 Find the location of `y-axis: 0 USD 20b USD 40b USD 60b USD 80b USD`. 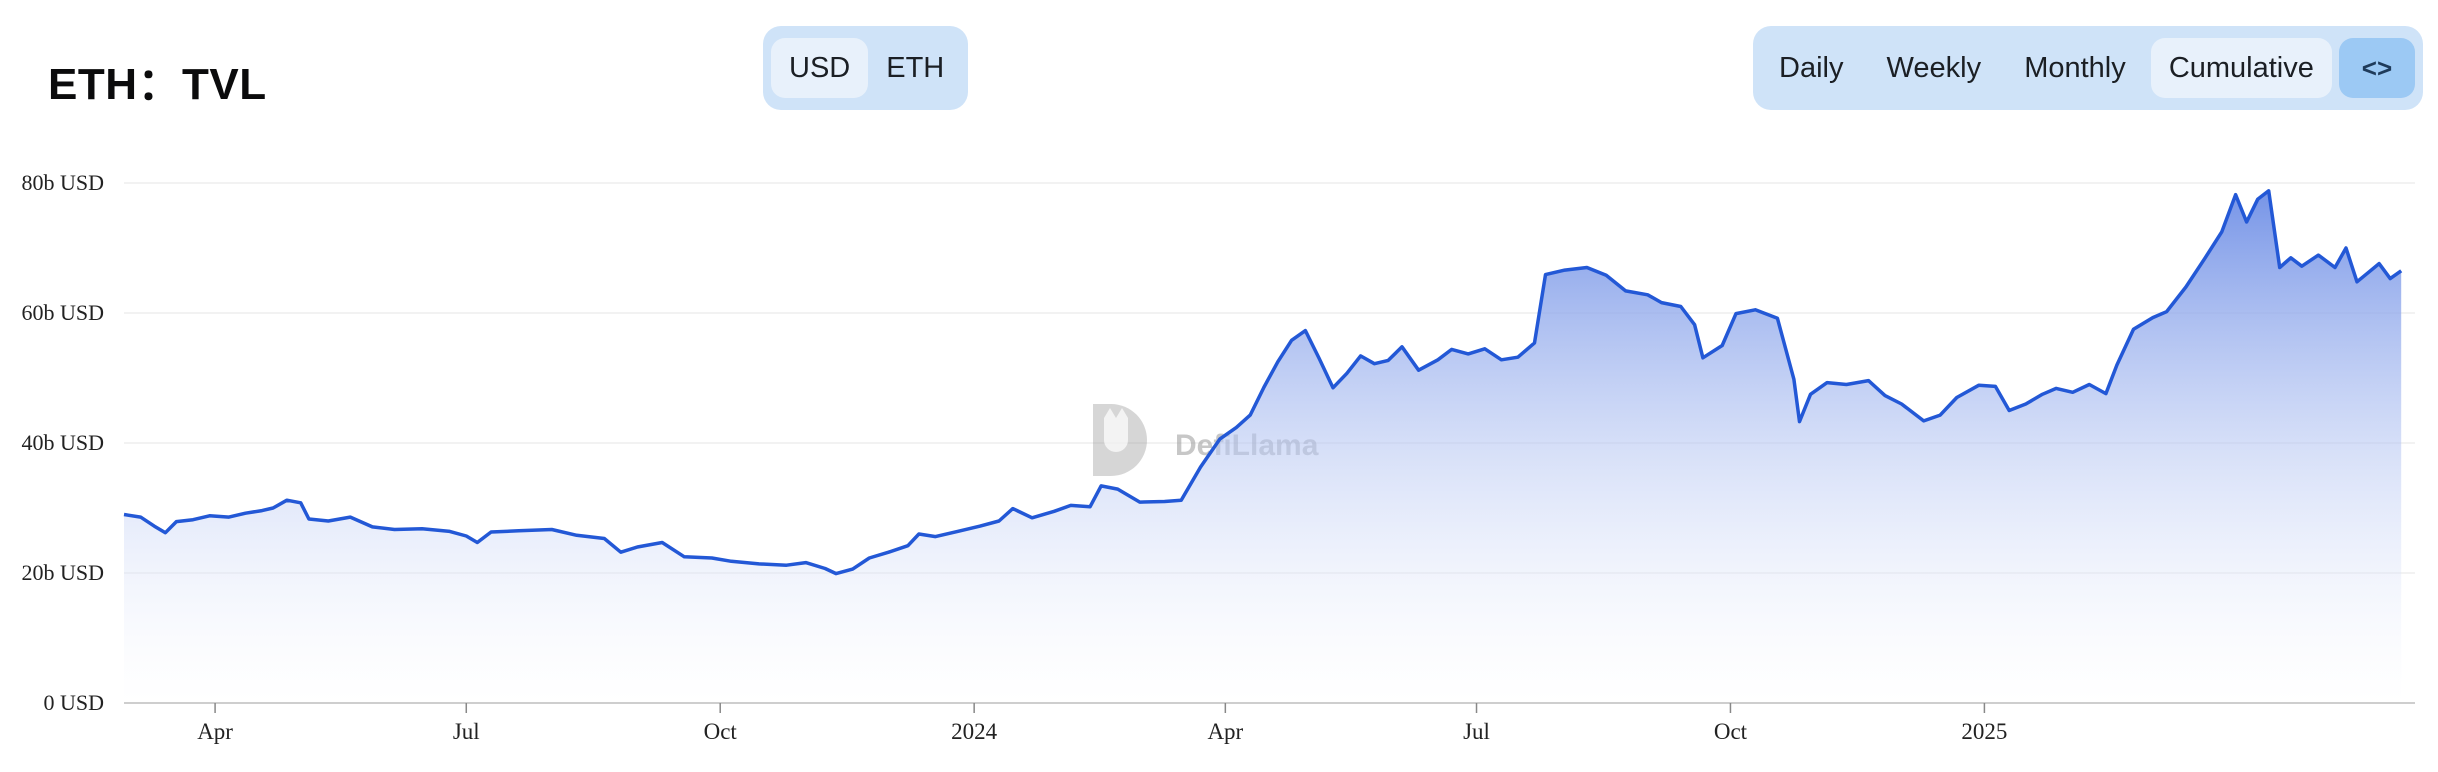

y-axis: 0 USD 20b USD 40b USD 60b USD 80b USD is located at coordinates (62, 442).